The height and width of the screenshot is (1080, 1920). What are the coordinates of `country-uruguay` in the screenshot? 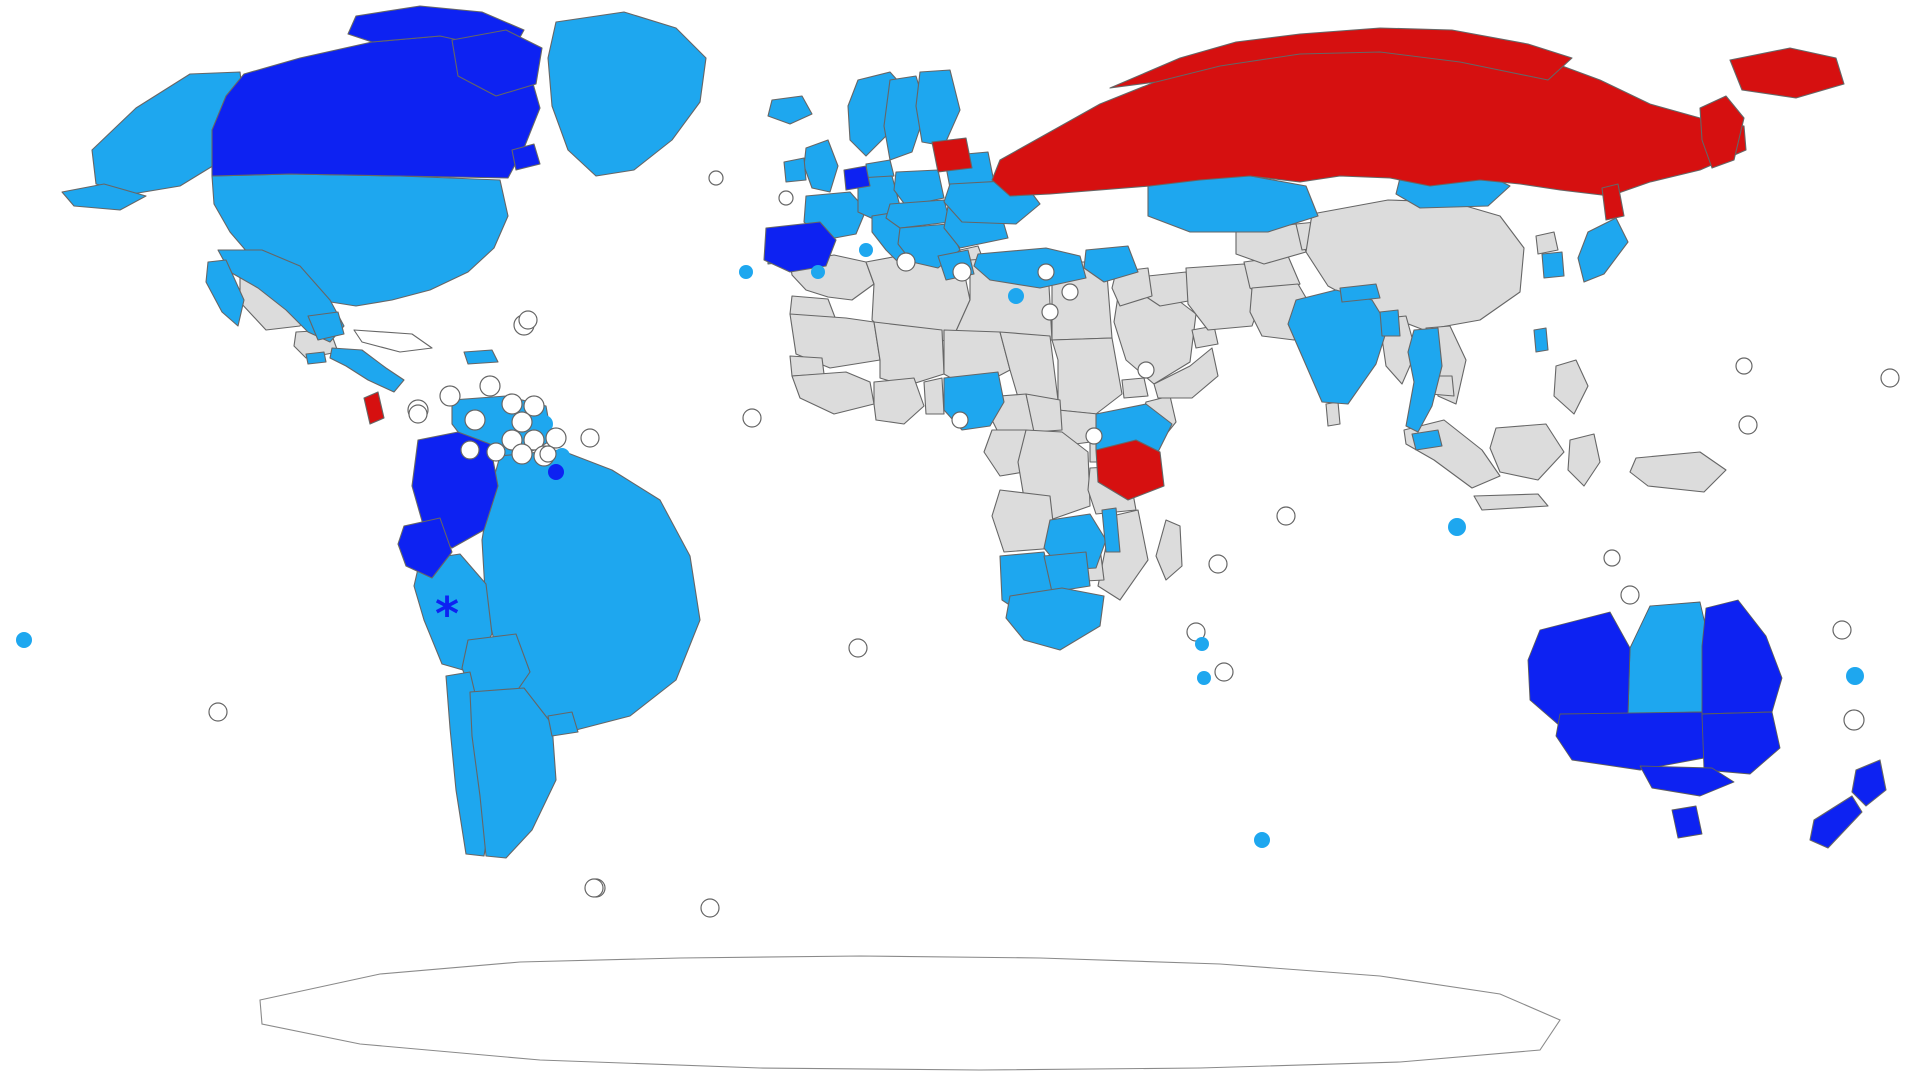 It's located at (563, 724).